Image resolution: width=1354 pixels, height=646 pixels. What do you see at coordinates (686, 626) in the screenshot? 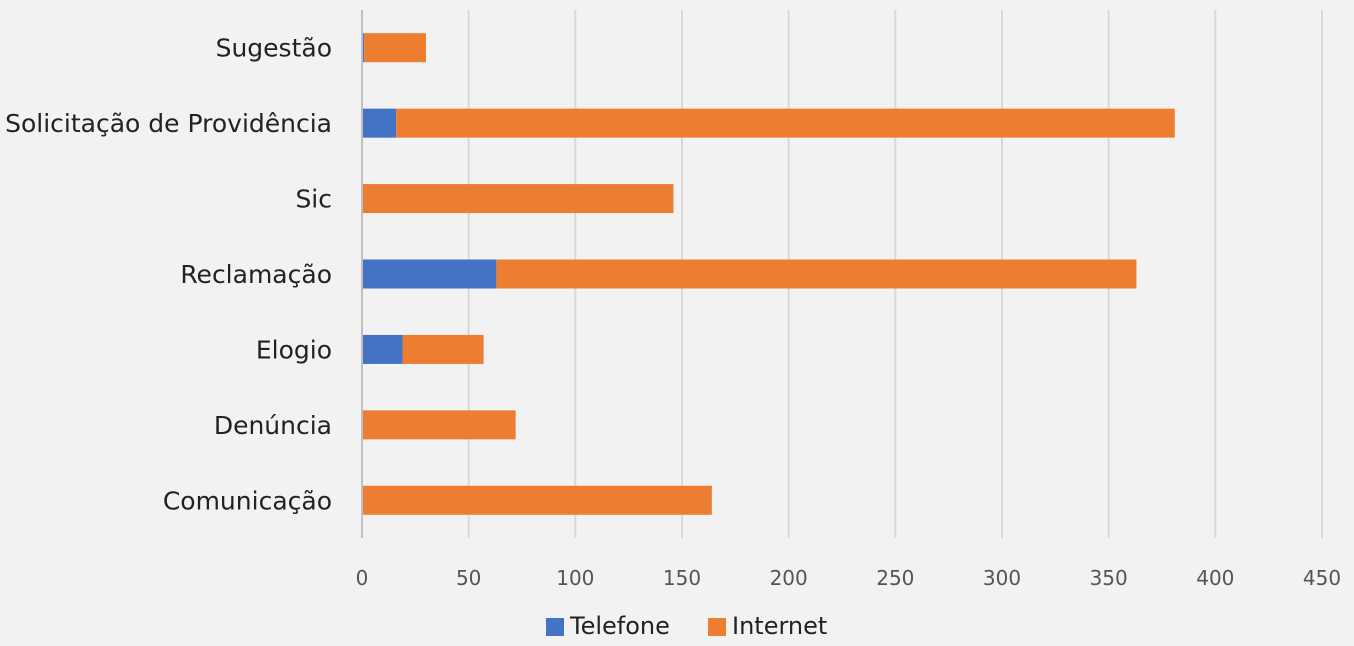
I see `legend: Telefone Internet` at bounding box center [686, 626].